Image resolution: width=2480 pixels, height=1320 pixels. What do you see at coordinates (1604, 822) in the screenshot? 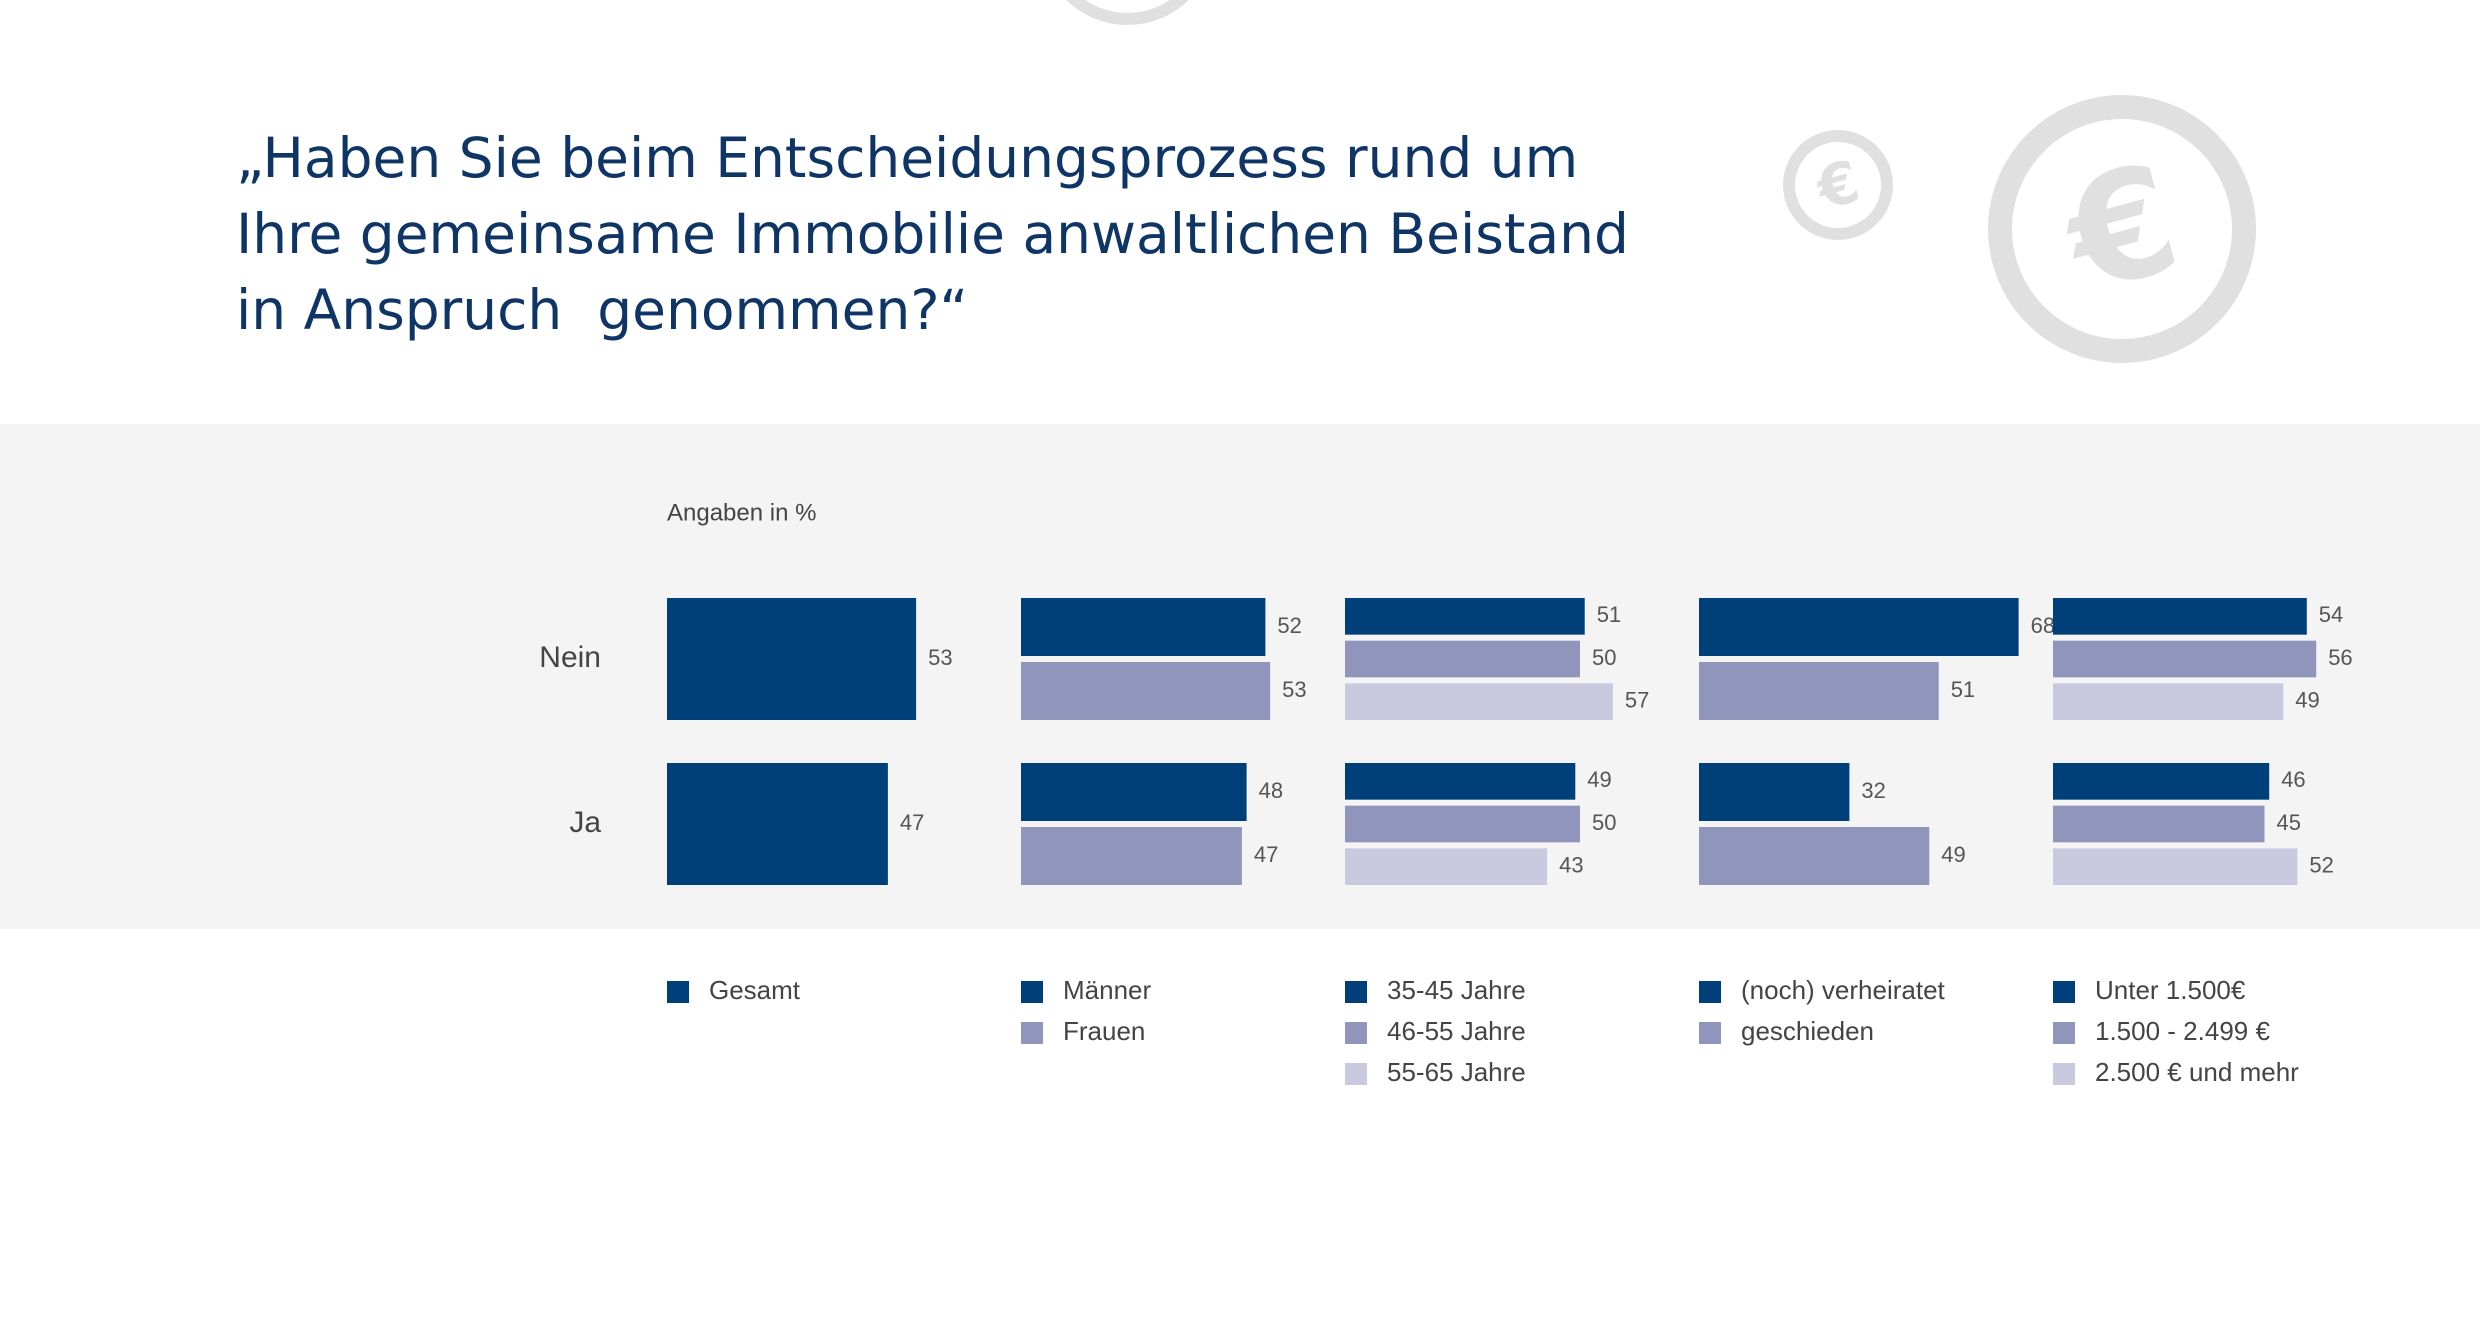
I see `data-label-alter-ja-1: 50` at bounding box center [1604, 822].